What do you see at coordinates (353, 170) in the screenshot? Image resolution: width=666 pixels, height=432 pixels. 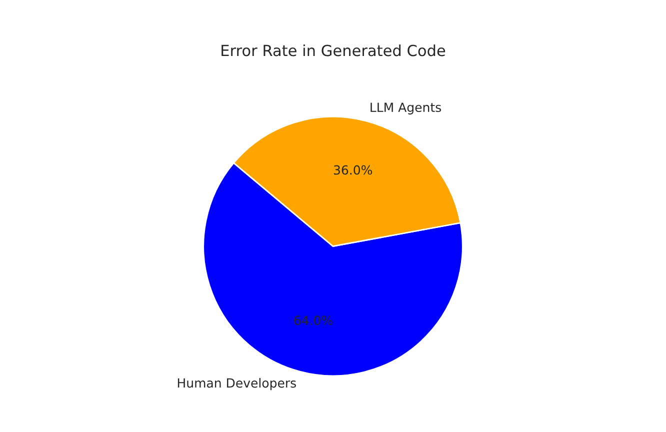 I see `data-label: 36.0%` at bounding box center [353, 170].